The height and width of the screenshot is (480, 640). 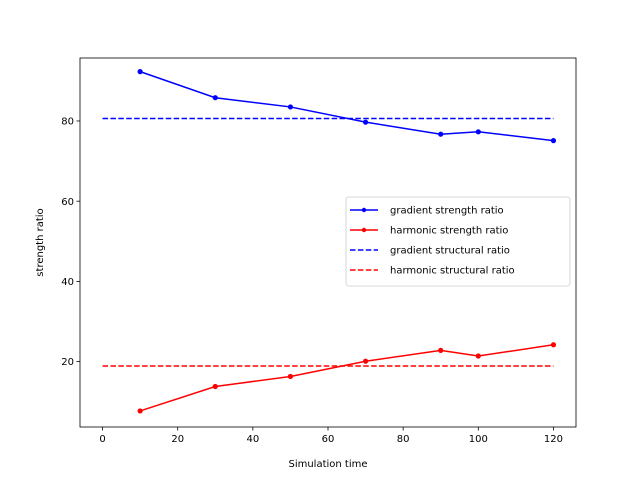 What do you see at coordinates (67, 362) in the screenshot?
I see `y-tick-label-0: 20` at bounding box center [67, 362].